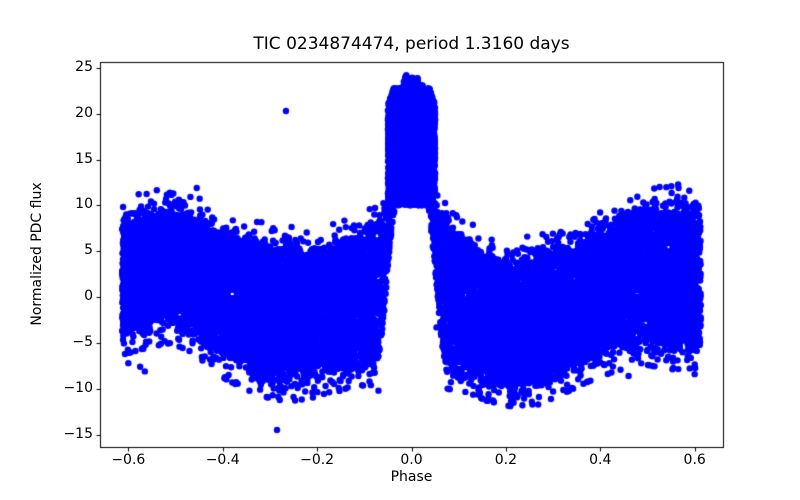 The width and height of the screenshot is (800, 500). Describe the element at coordinates (411, 460) in the screenshot. I see `x-tick-label: 0.0` at that location.